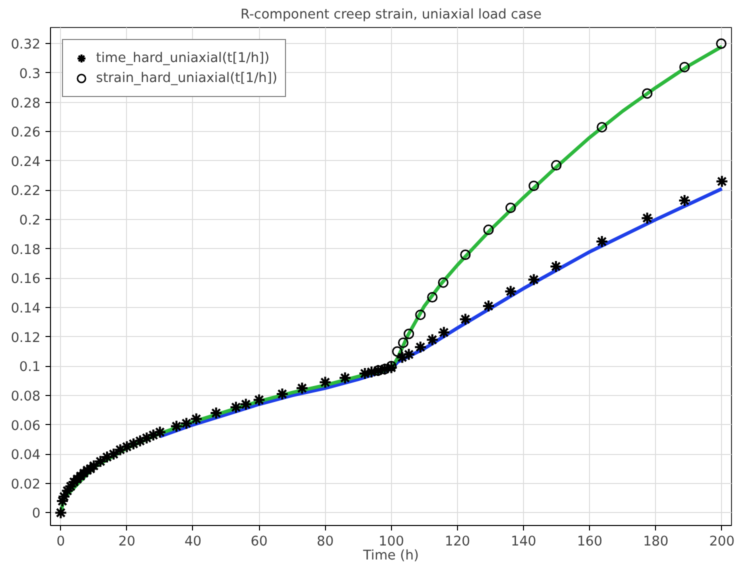 The height and width of the screenshot is (566, 737). I want to click on chart-title: R-component creep strain, uniaxial load case, so click(391, 15).